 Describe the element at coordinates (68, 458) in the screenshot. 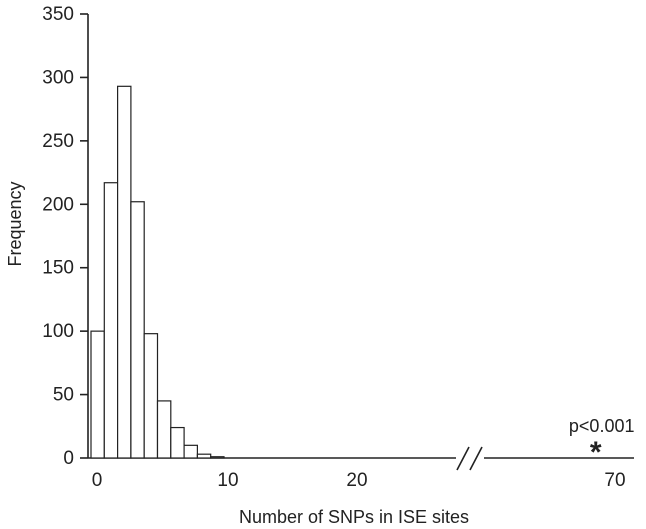

I see `y-tick-label: 0` at that location.